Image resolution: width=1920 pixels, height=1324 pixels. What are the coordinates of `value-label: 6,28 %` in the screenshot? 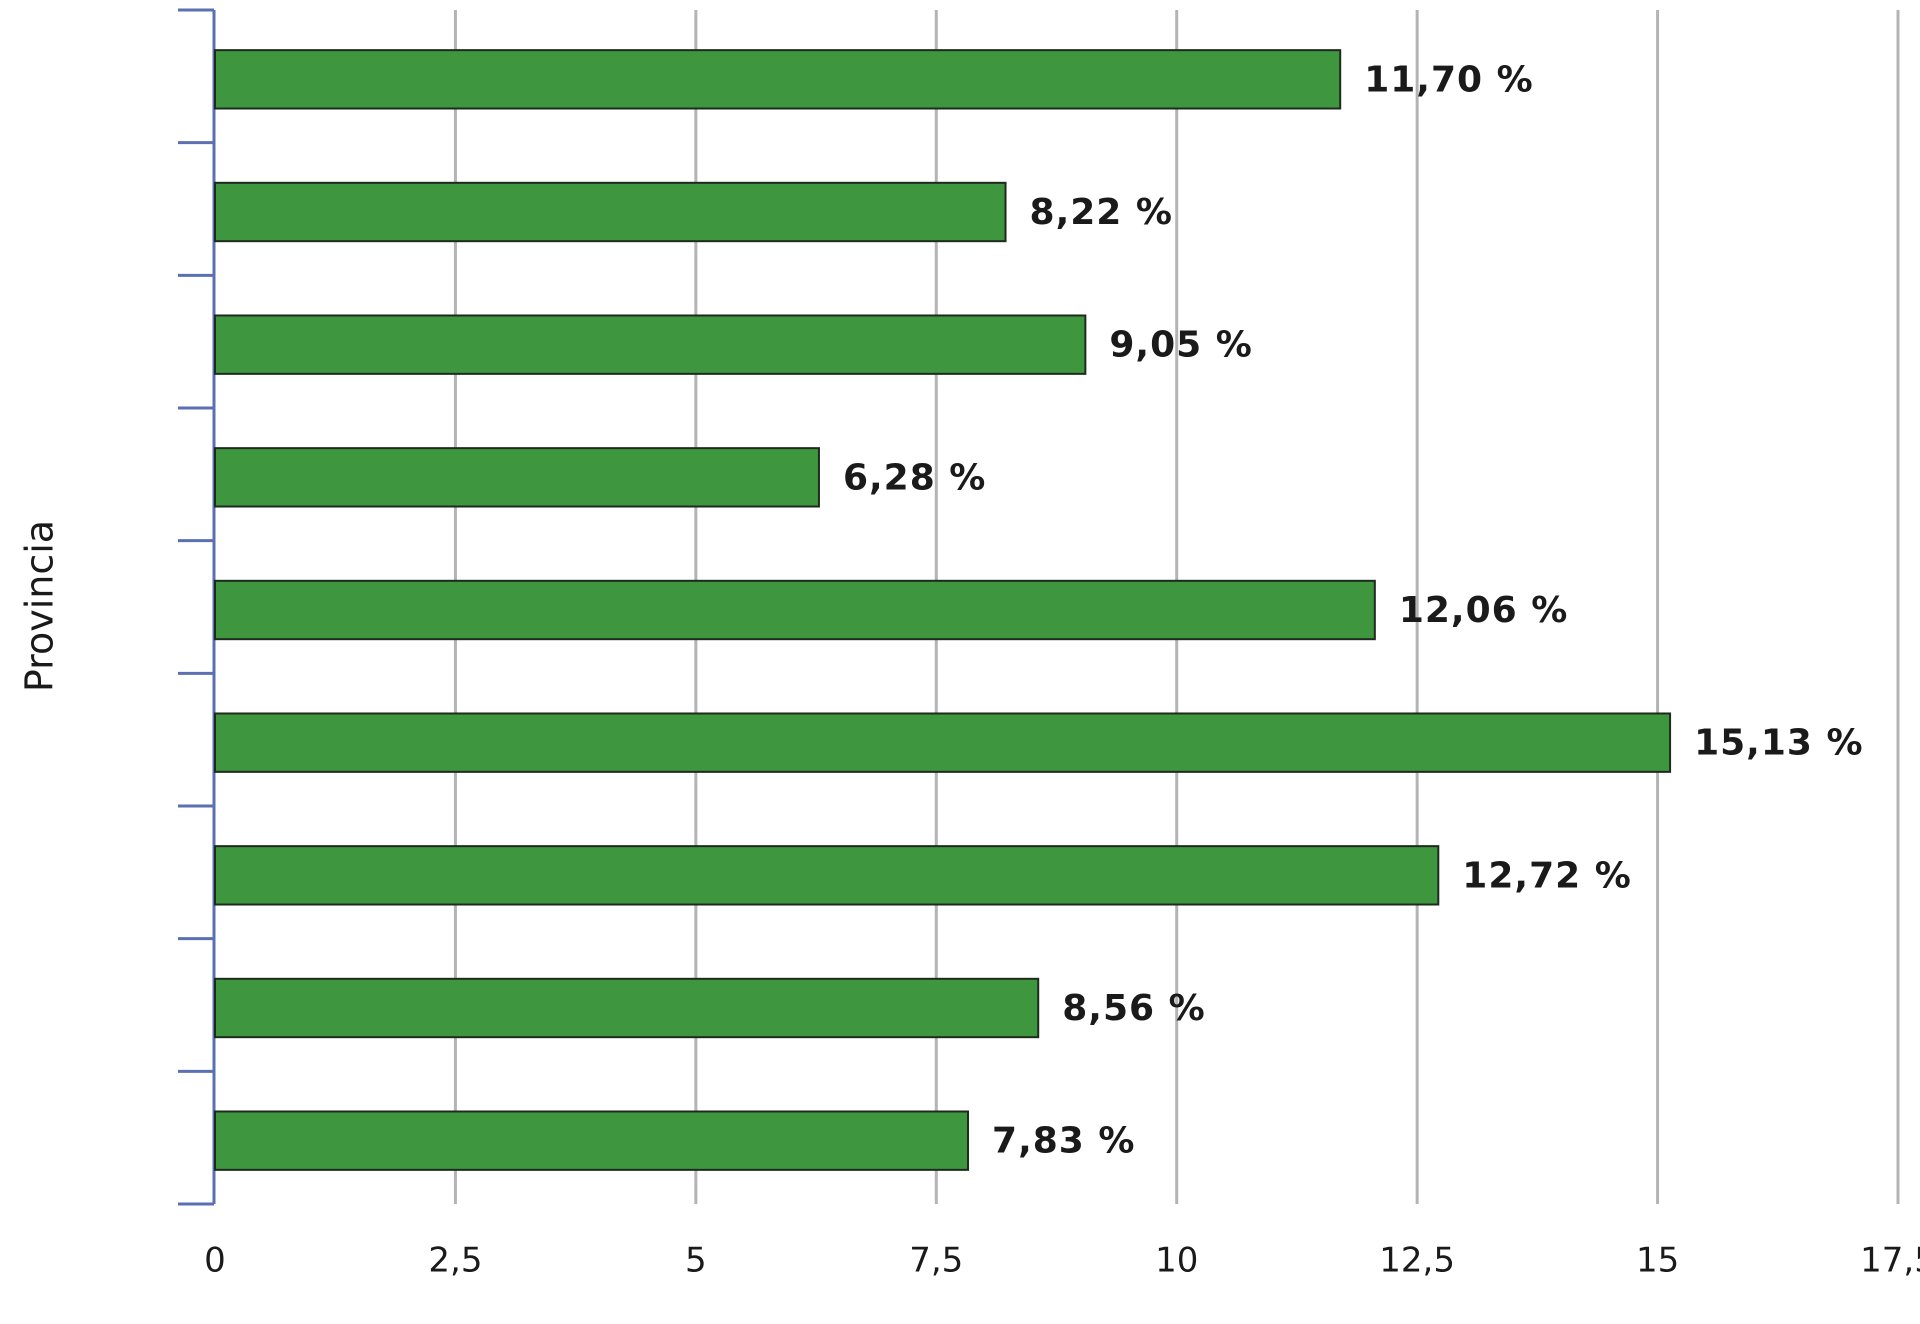 It's located at (914, 477).